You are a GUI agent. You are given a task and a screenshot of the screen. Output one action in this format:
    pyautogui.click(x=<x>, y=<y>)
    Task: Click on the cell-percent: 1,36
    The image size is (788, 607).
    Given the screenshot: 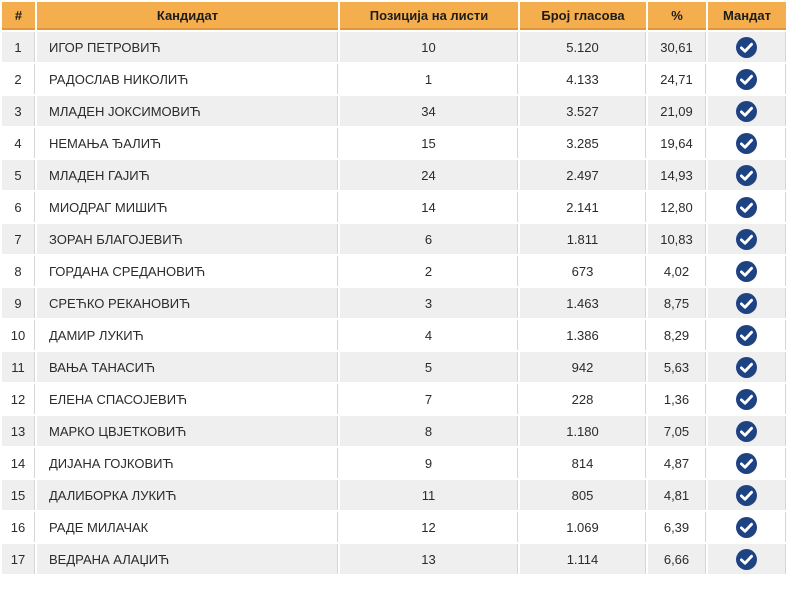 What is the action you would take?
    pyautogui.click(x=677, y=399)
    